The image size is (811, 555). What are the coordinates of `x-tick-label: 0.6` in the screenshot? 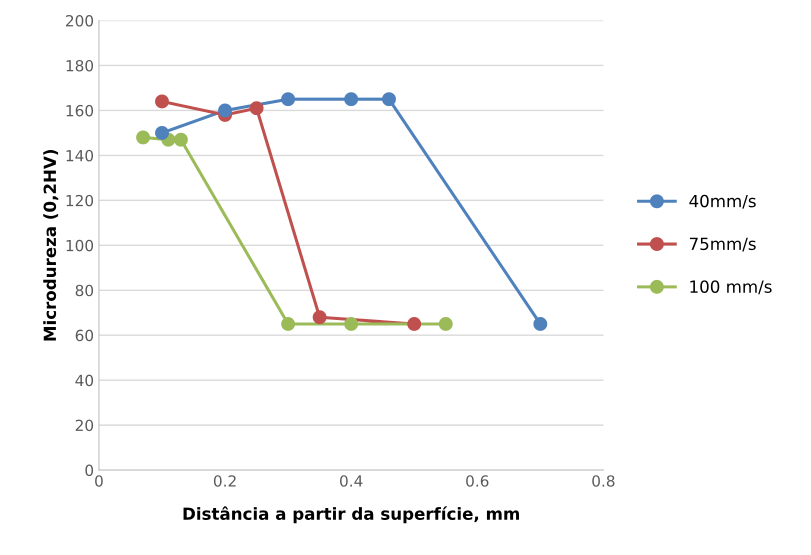 It's located at (477, 481).